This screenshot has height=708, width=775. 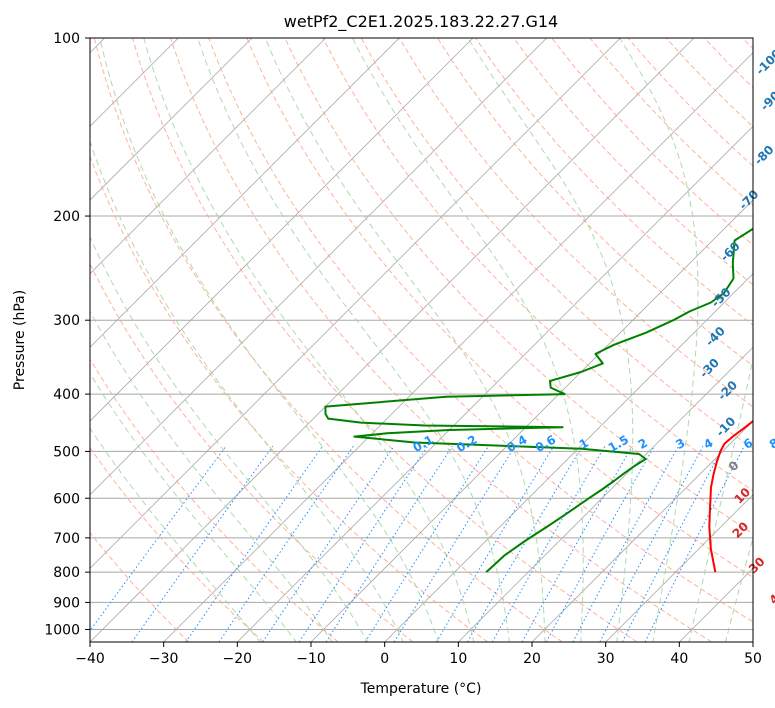 What do you see at coordinates (90, 659) in the screenshot?
I see `x-tick-label: −40` at bounding box center [90, 659].